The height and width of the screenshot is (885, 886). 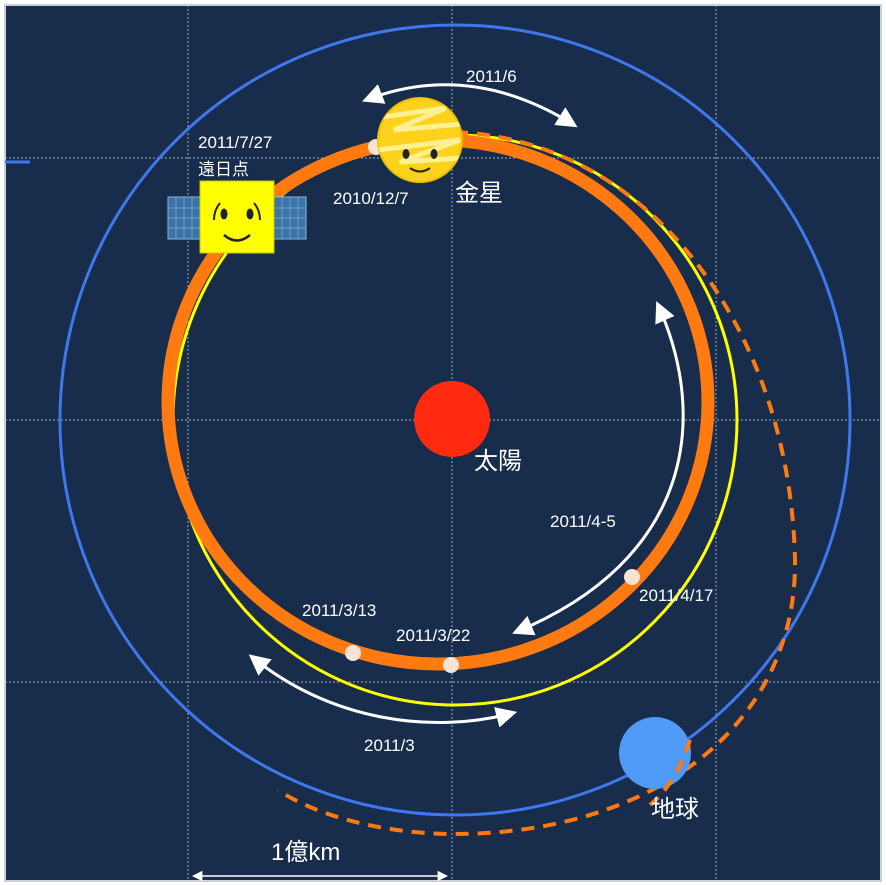 I want to click on arrow-apr-may, so click(x=598, y=468).